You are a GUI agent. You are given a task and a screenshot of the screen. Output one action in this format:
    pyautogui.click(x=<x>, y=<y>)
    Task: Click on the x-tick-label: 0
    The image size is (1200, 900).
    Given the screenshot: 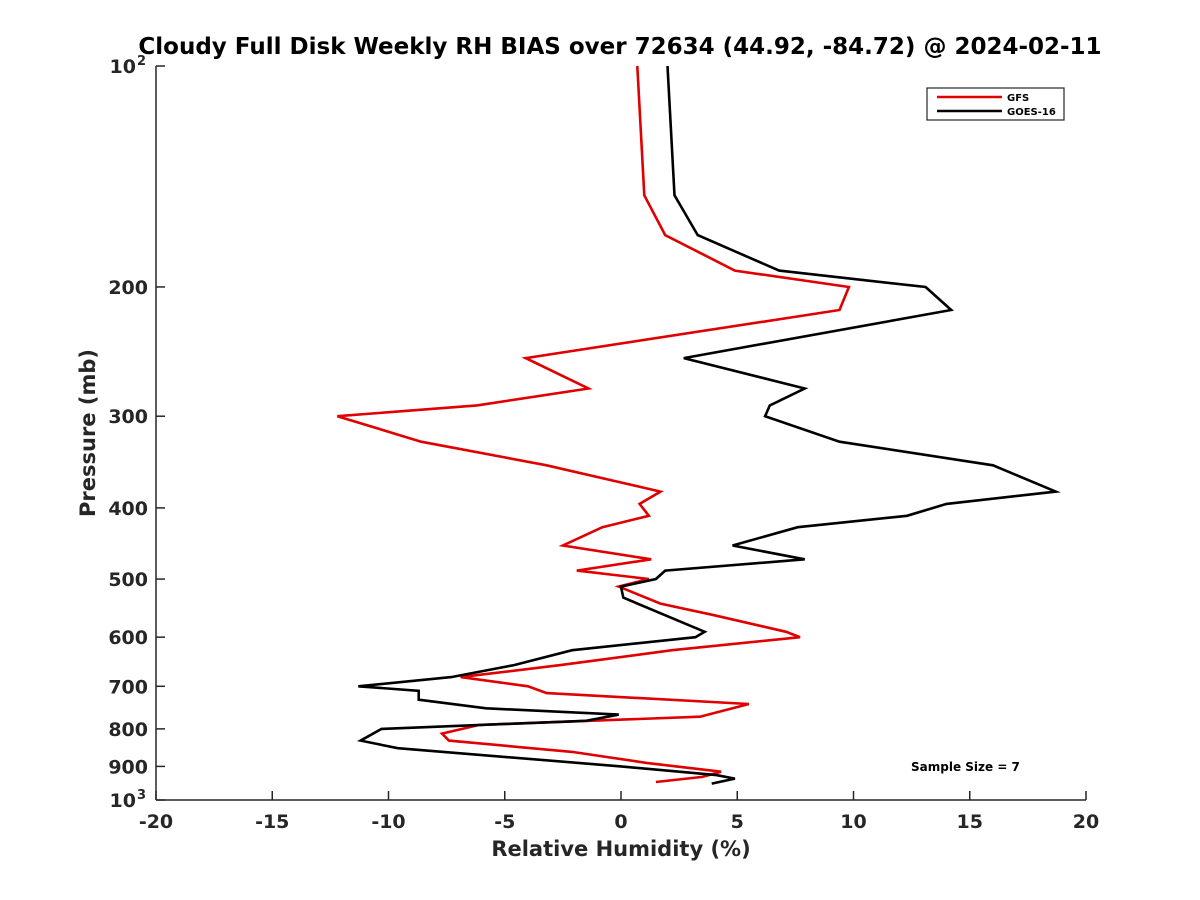 What is the action you would take?
    pyautogui.click(x=620, y=822)
    